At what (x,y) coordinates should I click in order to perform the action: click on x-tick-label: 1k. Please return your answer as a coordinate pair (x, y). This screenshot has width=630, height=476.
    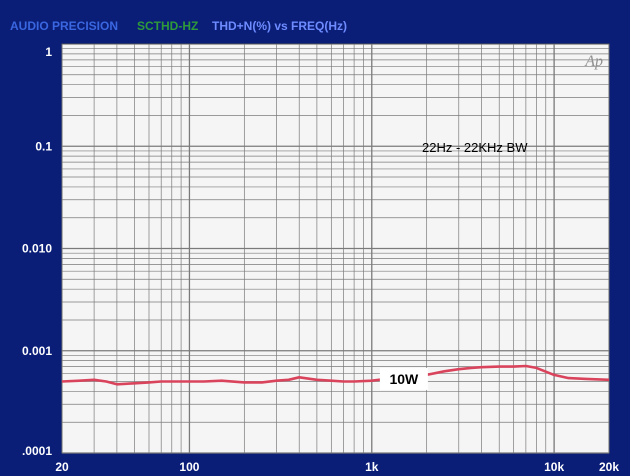
    Looking at the image, I should click on (372, 467).